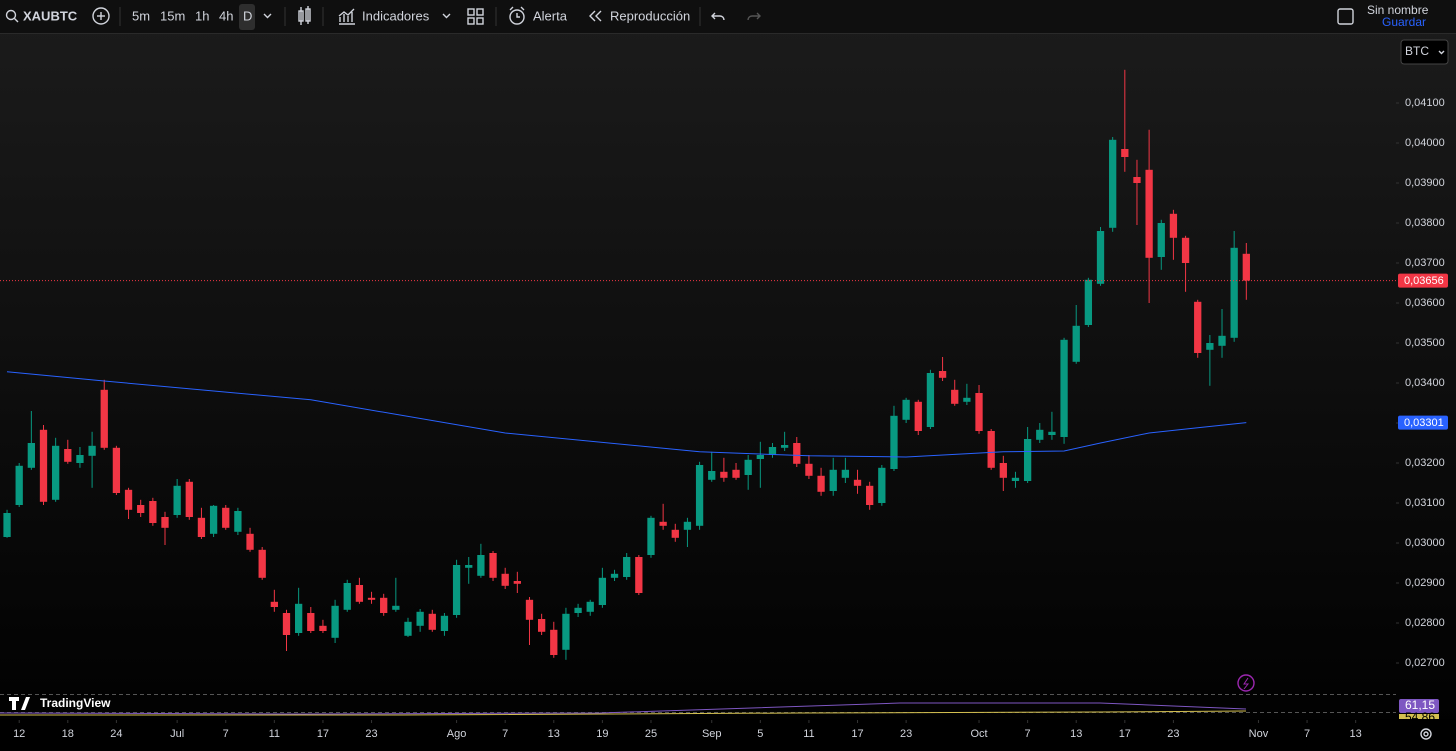 The height and width of the screenshot is (751, 1456). What do you see at coordinates (396, 15) in the screenshot?
I see `indicators-button: Indicadores` at bounding box center [396, 15].